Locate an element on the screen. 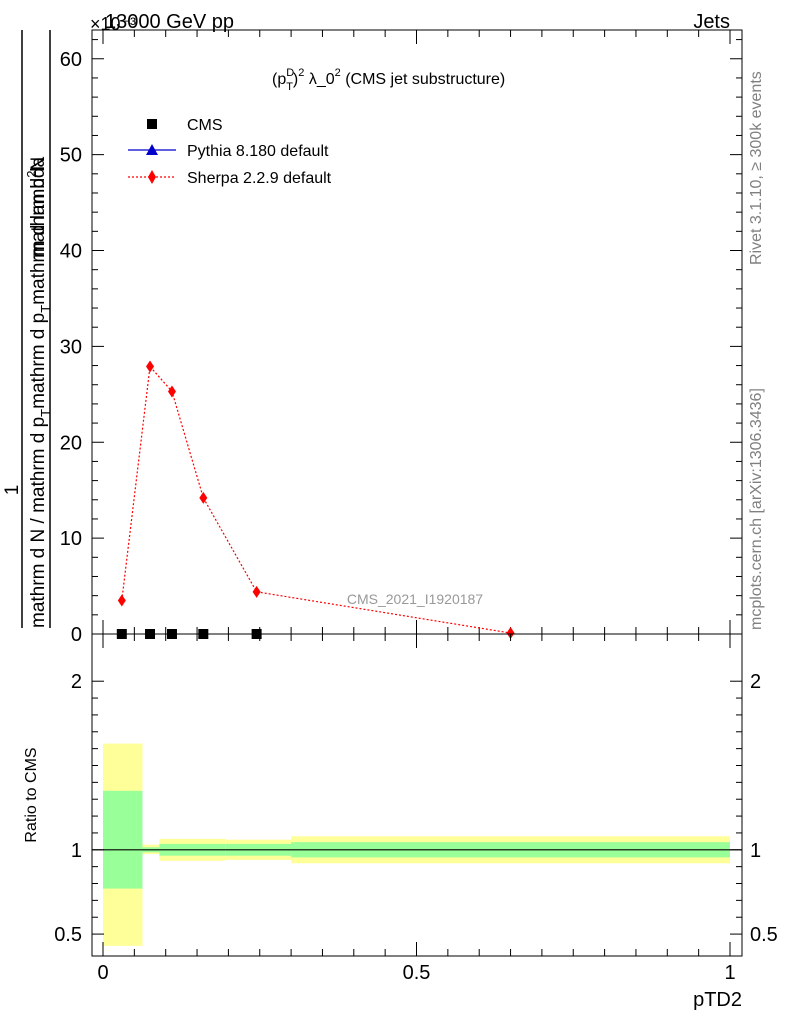 This screenshot has width=786, height=1024. ratio-y-tick-label-right: 0.5 is located at coordinates (764, 935).